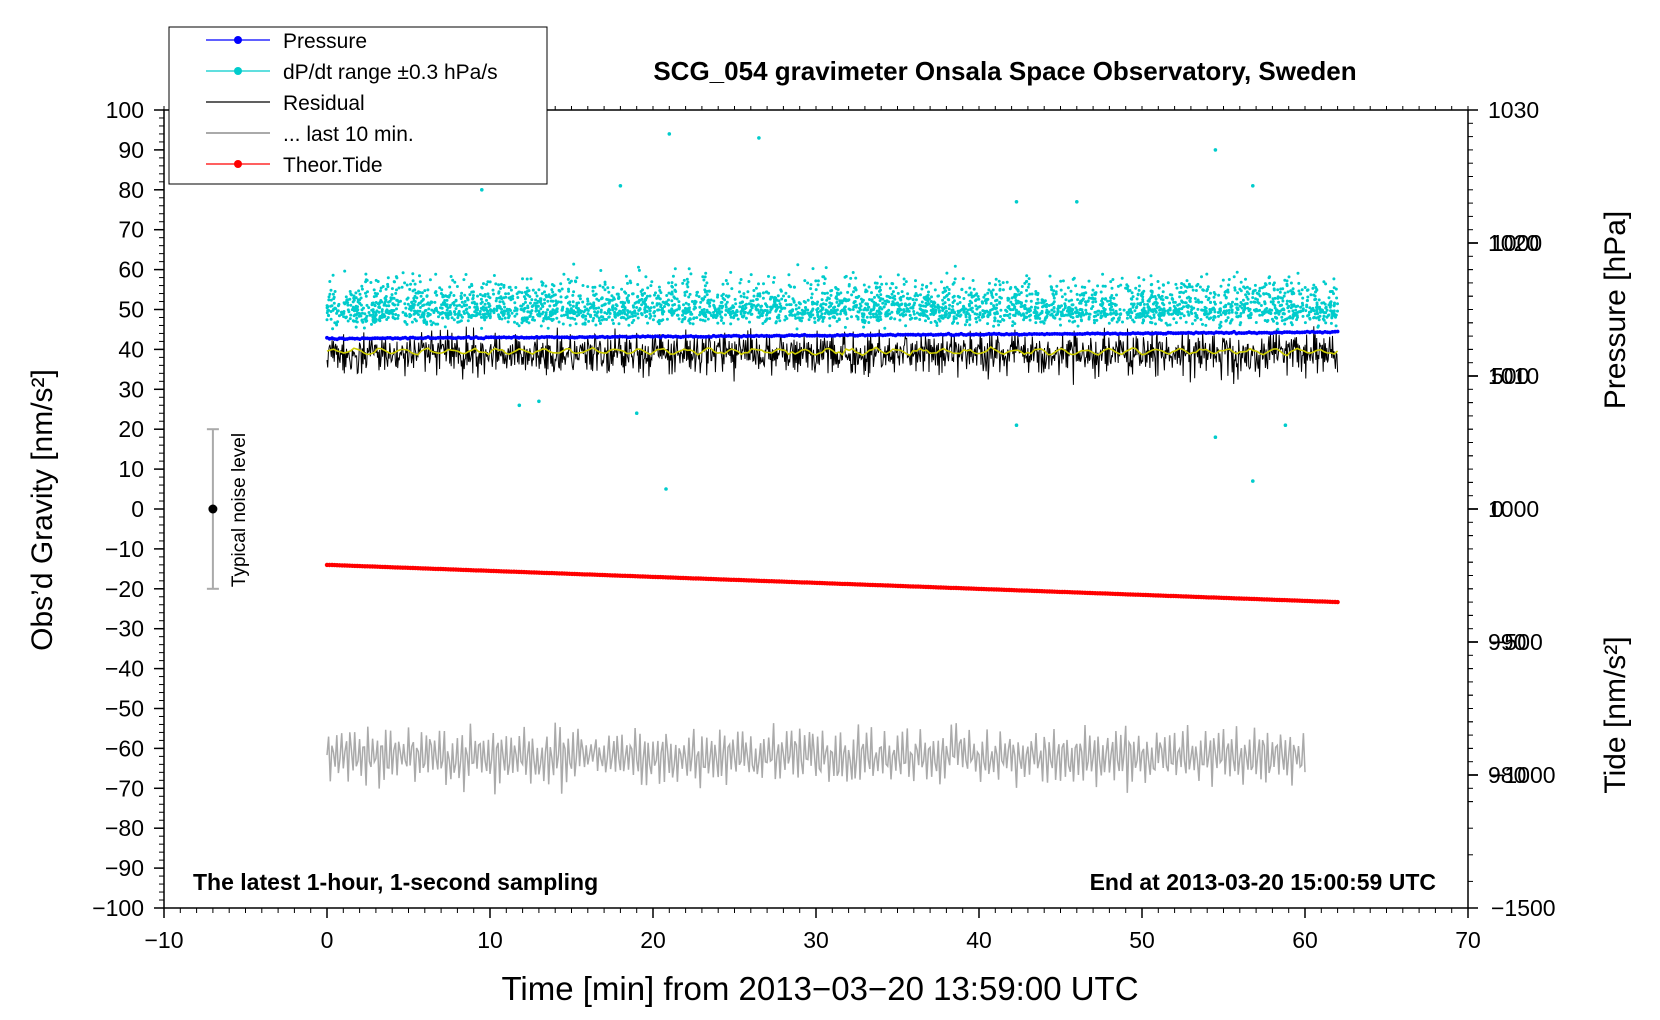 This screenshot has height=1020, width=1660. I want to click on legend-label: Residual, so click(324, 103).